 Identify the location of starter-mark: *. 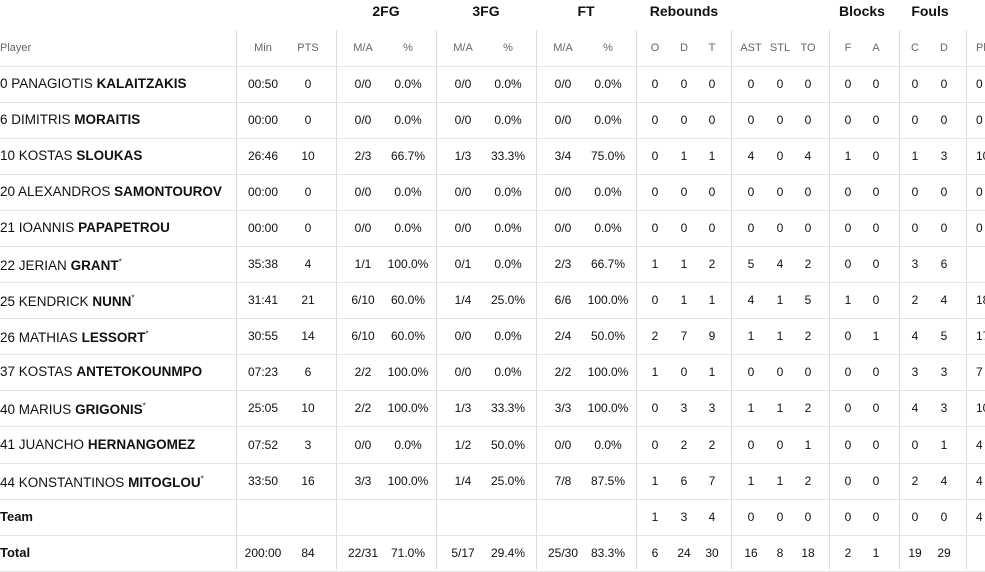
(144, 406).